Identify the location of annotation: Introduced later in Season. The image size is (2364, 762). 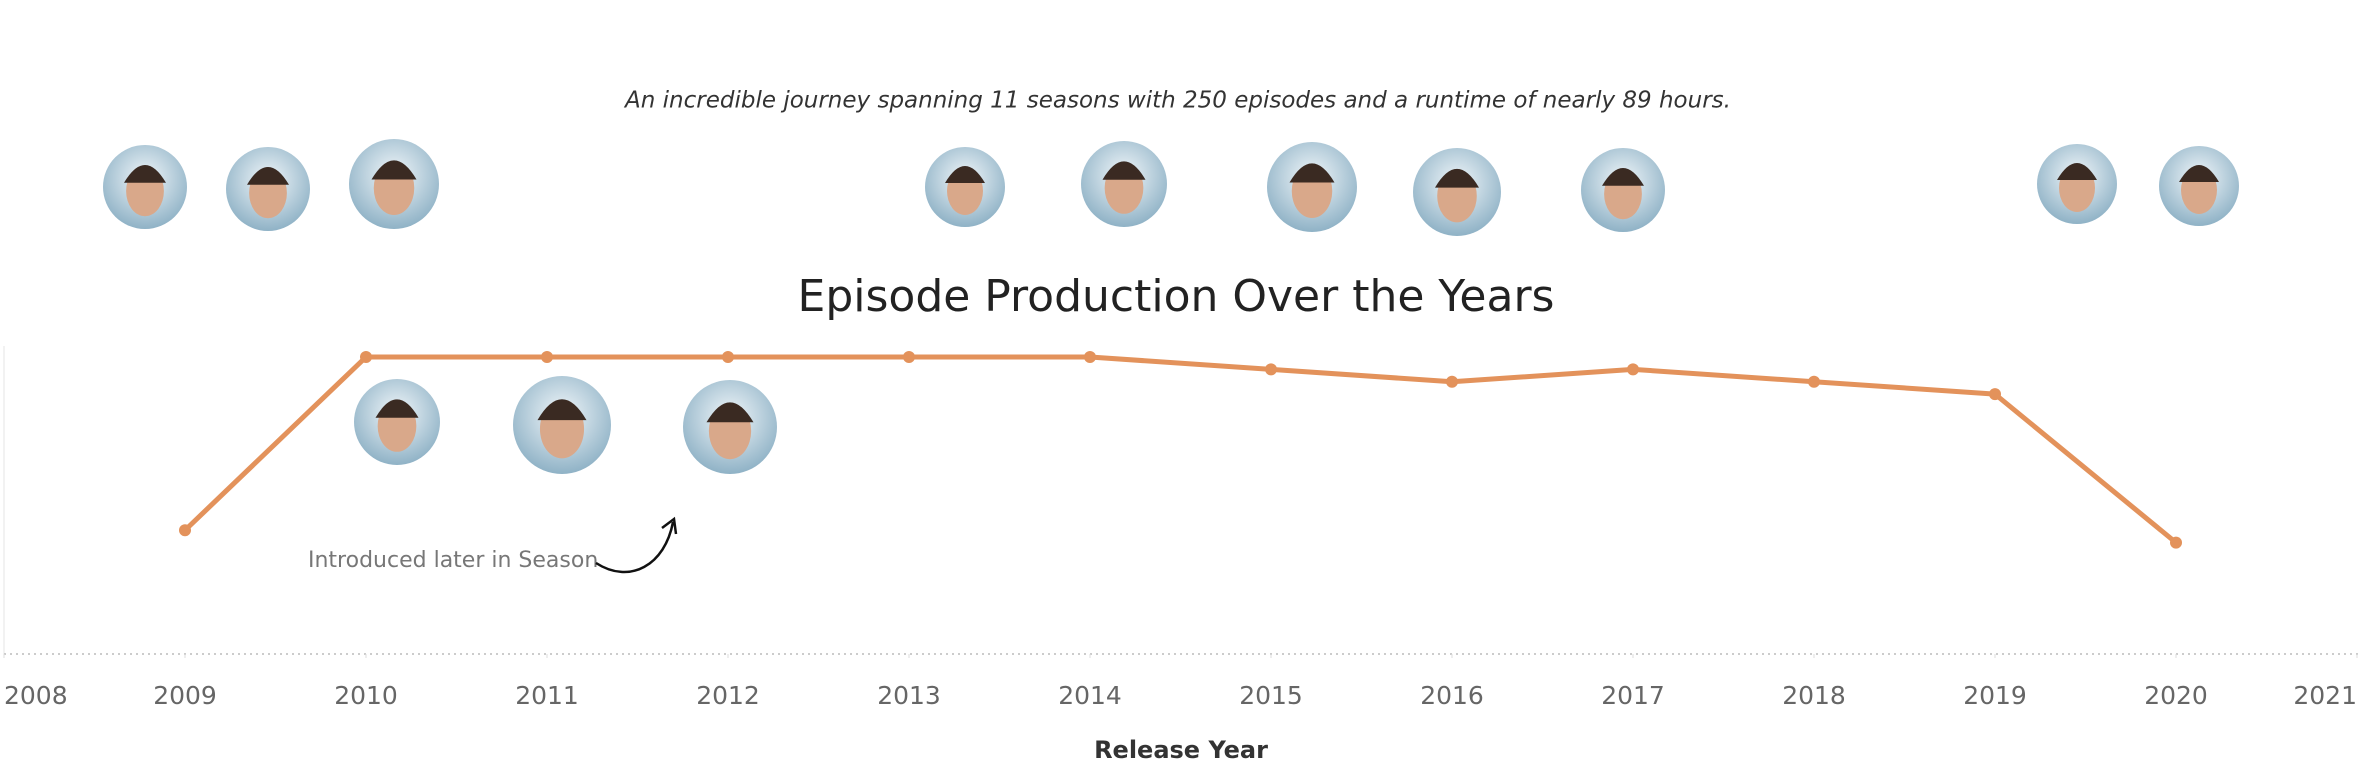
(453, 560).